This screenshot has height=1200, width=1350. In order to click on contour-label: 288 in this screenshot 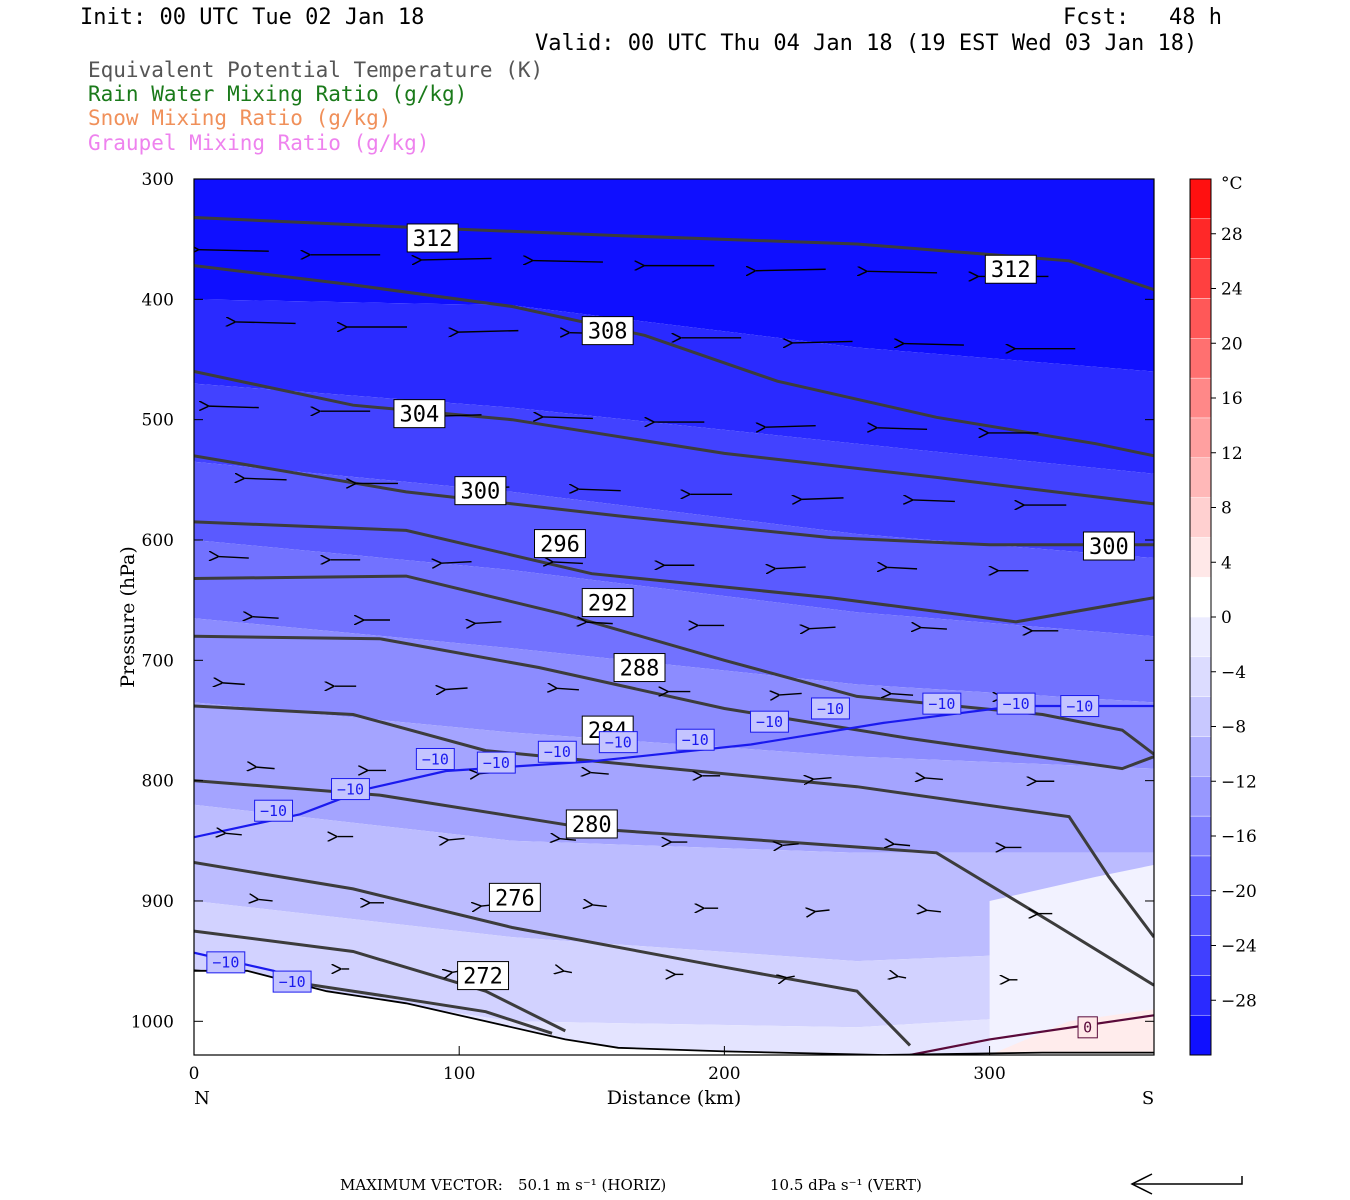, I will do `click(639, 668)`.